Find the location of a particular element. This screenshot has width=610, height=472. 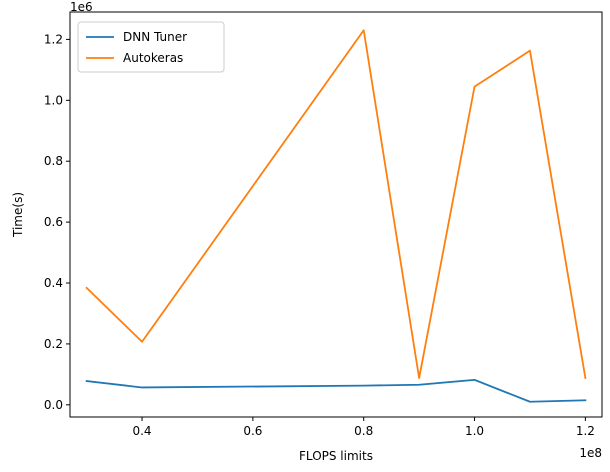

y-tick-label: 0.0 is located at coordinates (53, 405).